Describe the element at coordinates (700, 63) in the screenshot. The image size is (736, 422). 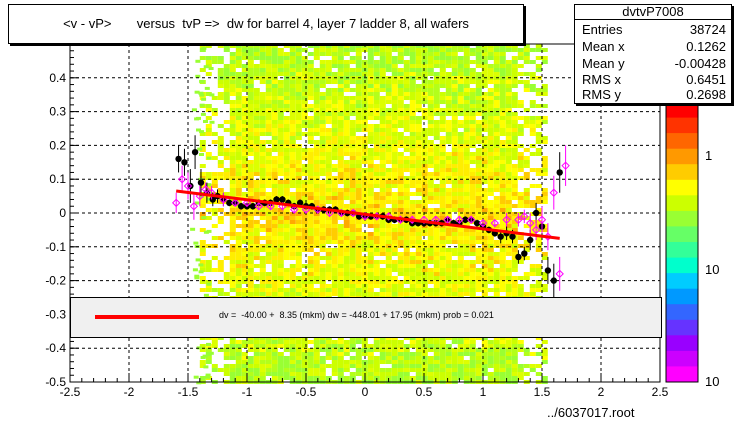
I see `stats-value: -0.00428` at that location.